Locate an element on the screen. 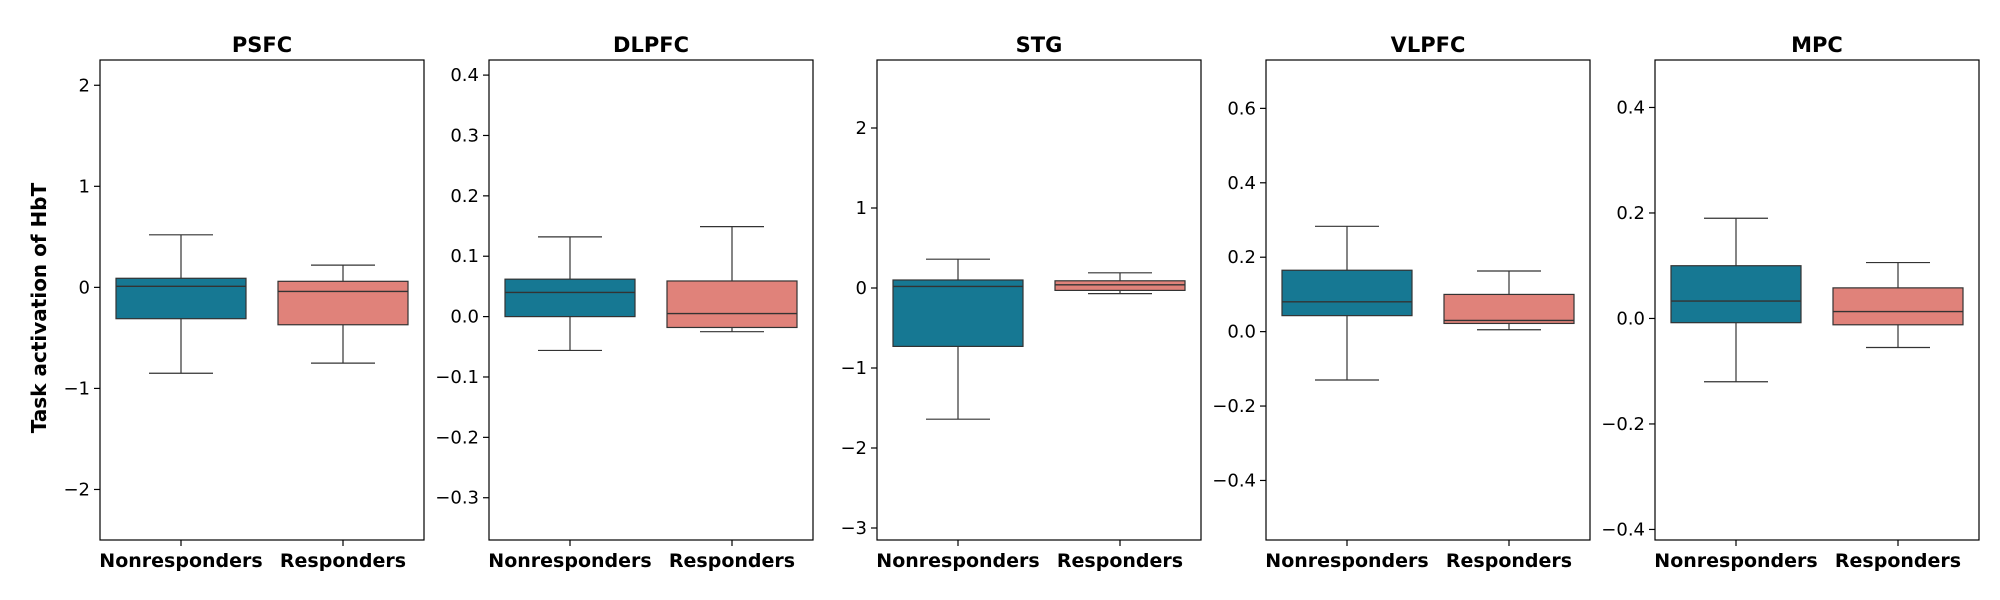 The image size is (2000, 600). panel-title: PSFC is located at coordinates (262, 45).